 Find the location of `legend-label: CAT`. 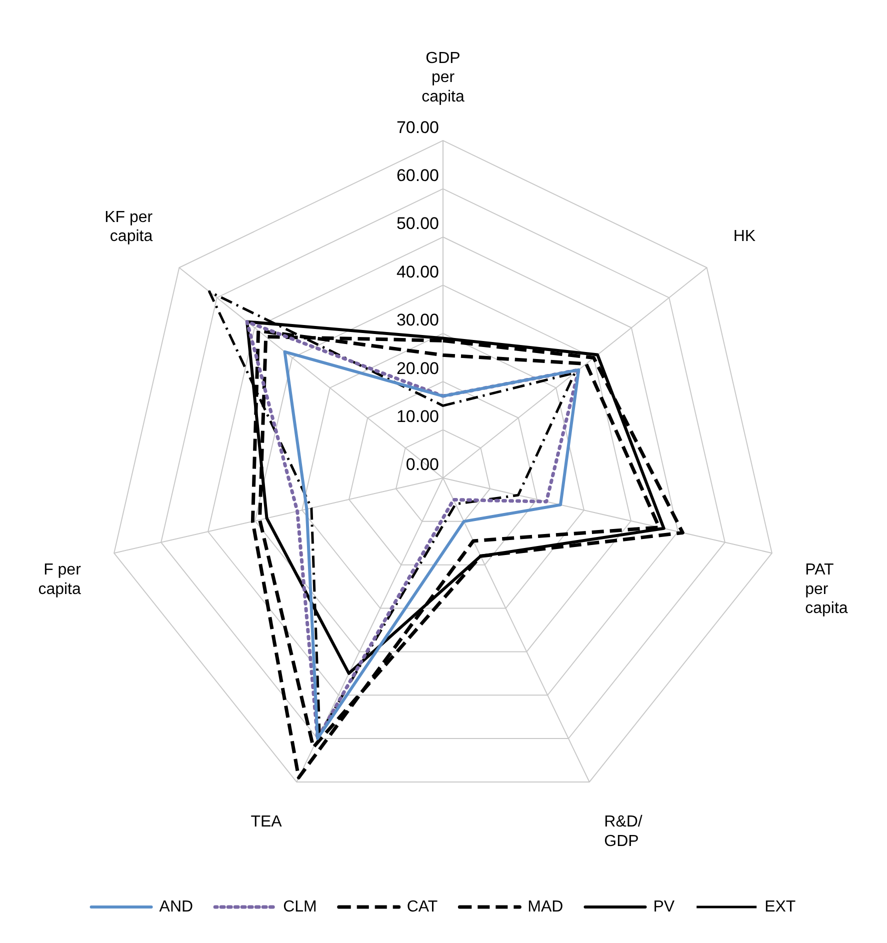

legend-label: CAT is located at coordinates (422, 907).